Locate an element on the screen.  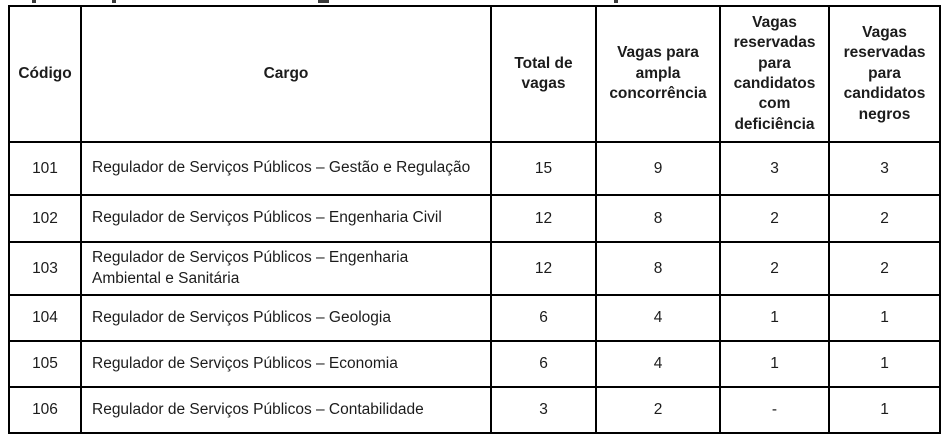
header-cargo: Cargo is located at coordinates (286, 74).